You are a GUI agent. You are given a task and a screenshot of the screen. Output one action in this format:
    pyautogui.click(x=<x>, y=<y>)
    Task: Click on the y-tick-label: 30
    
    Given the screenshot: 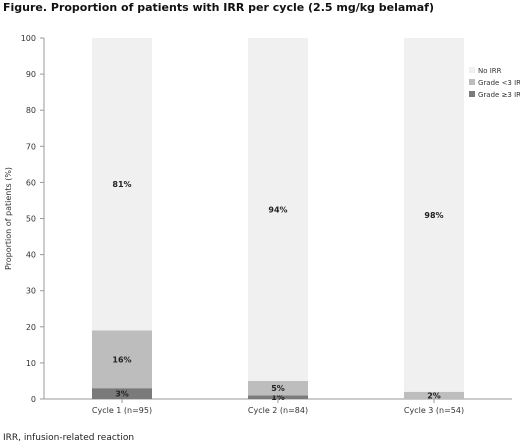 What is the action you would take?
    pyautogui.click(x=31, y=291)
    